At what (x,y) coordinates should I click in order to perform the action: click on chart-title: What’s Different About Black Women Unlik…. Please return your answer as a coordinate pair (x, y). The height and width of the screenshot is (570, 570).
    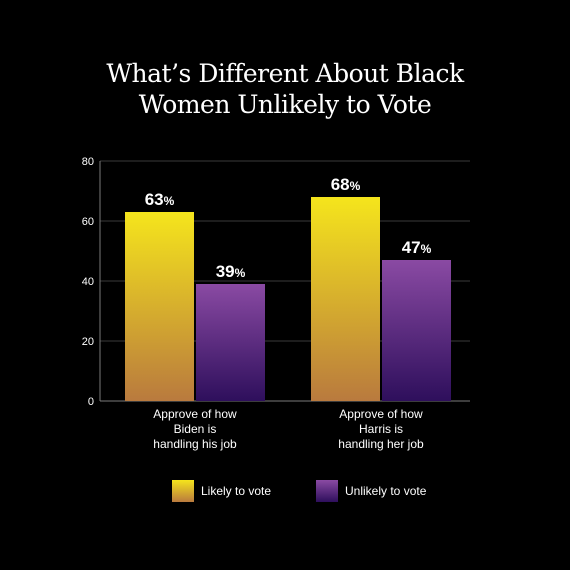
    Looking at the image, I should click on (285, 89).